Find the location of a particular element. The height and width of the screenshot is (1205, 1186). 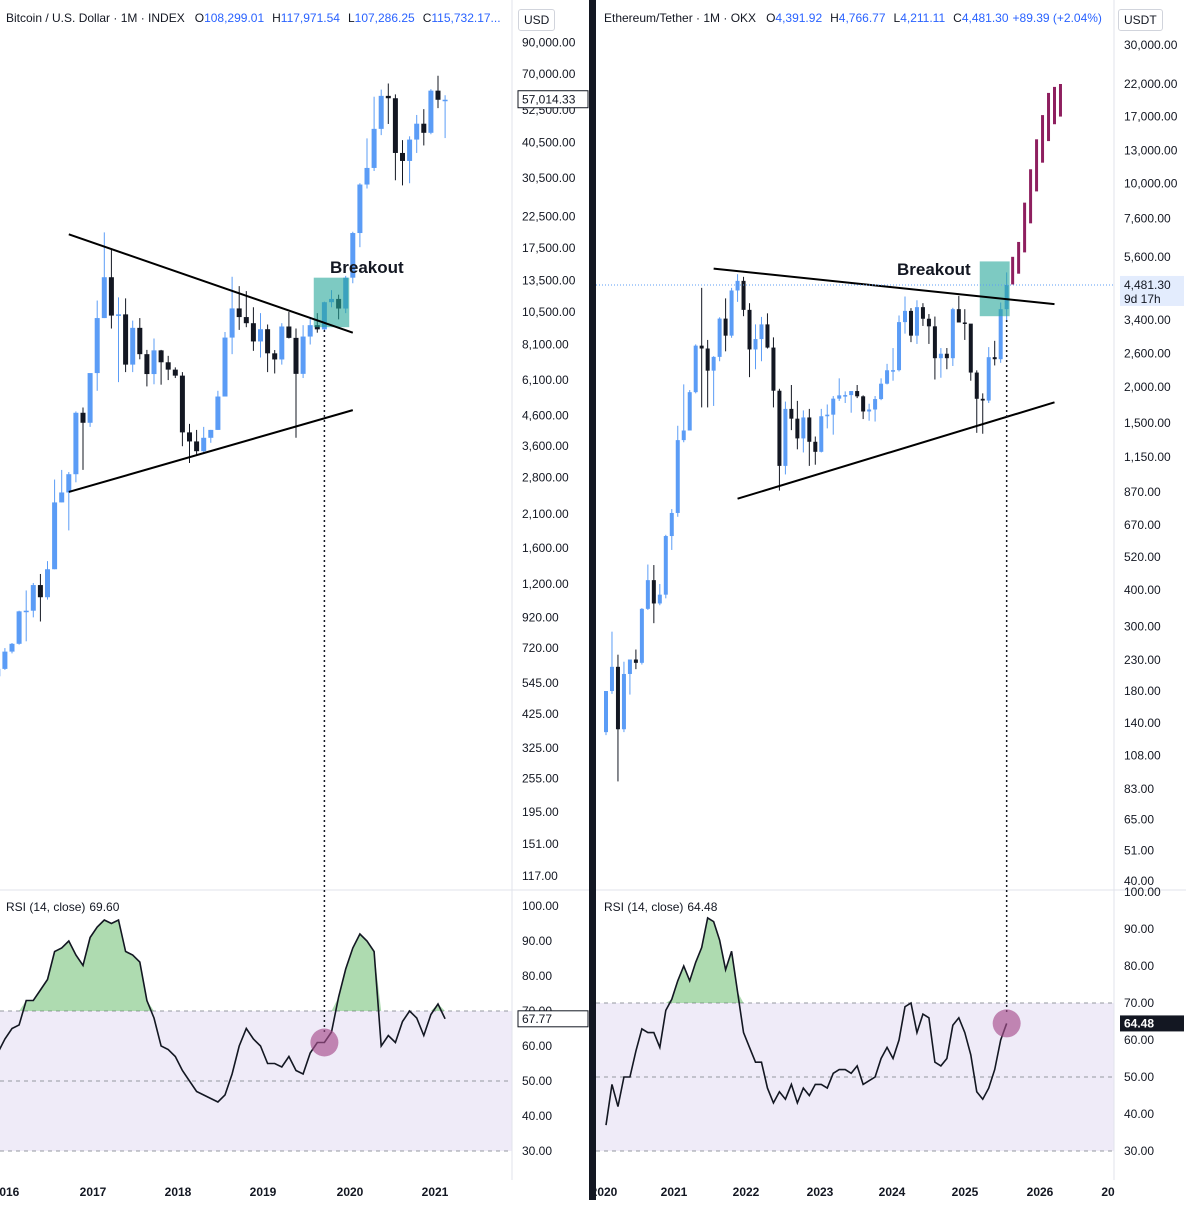

eth-price-tick: 13,000.00 is located at coordinates (1151, 150).